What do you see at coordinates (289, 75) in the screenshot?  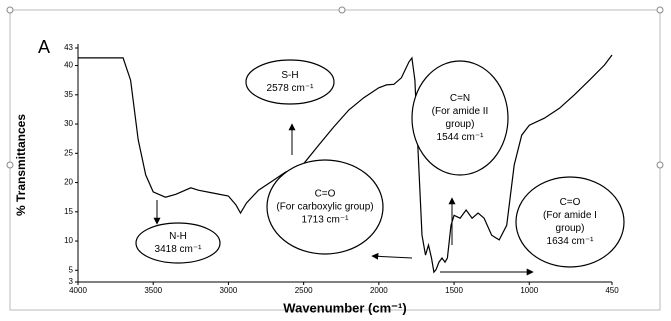 I see `annotation-text: S-H` at bounding box center [289, 75].